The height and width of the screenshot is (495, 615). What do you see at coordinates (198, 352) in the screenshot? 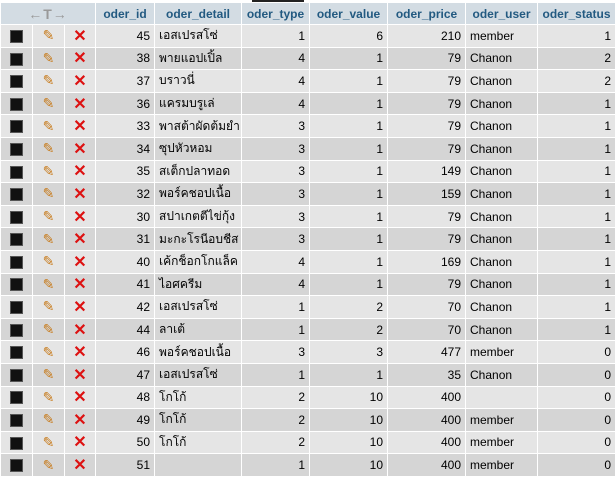
I see `cell-oder-detail: พอร์คชอปเนื้อ` at bounding box center [198, 352].